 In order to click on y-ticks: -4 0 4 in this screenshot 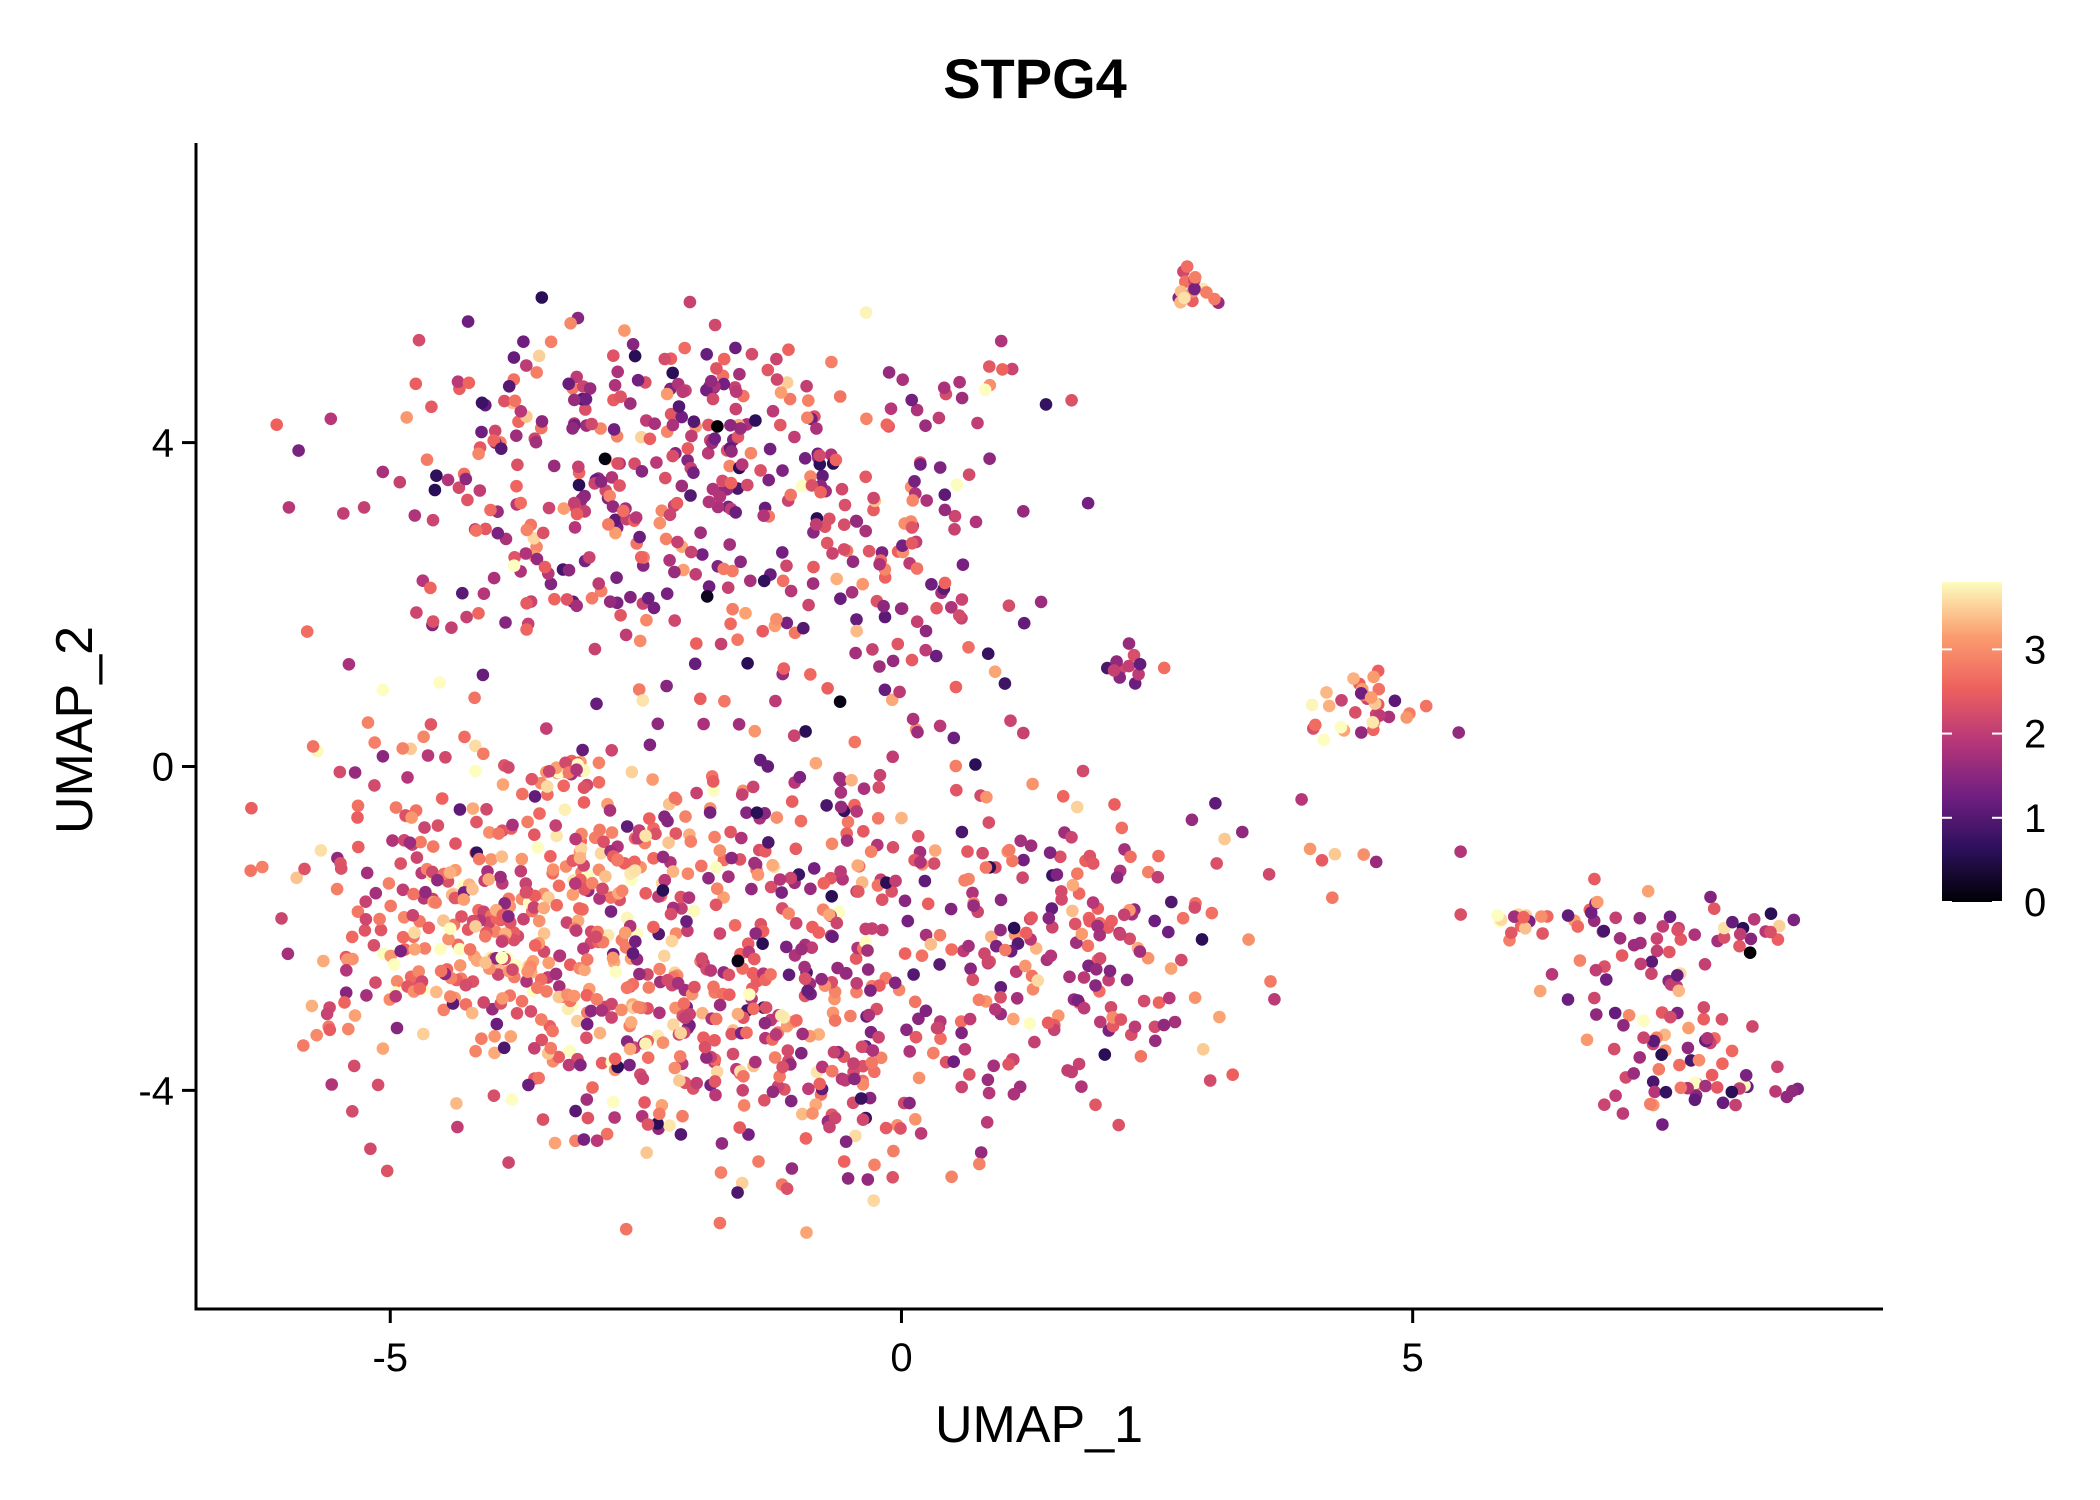, I will do `click(167, 767)`.